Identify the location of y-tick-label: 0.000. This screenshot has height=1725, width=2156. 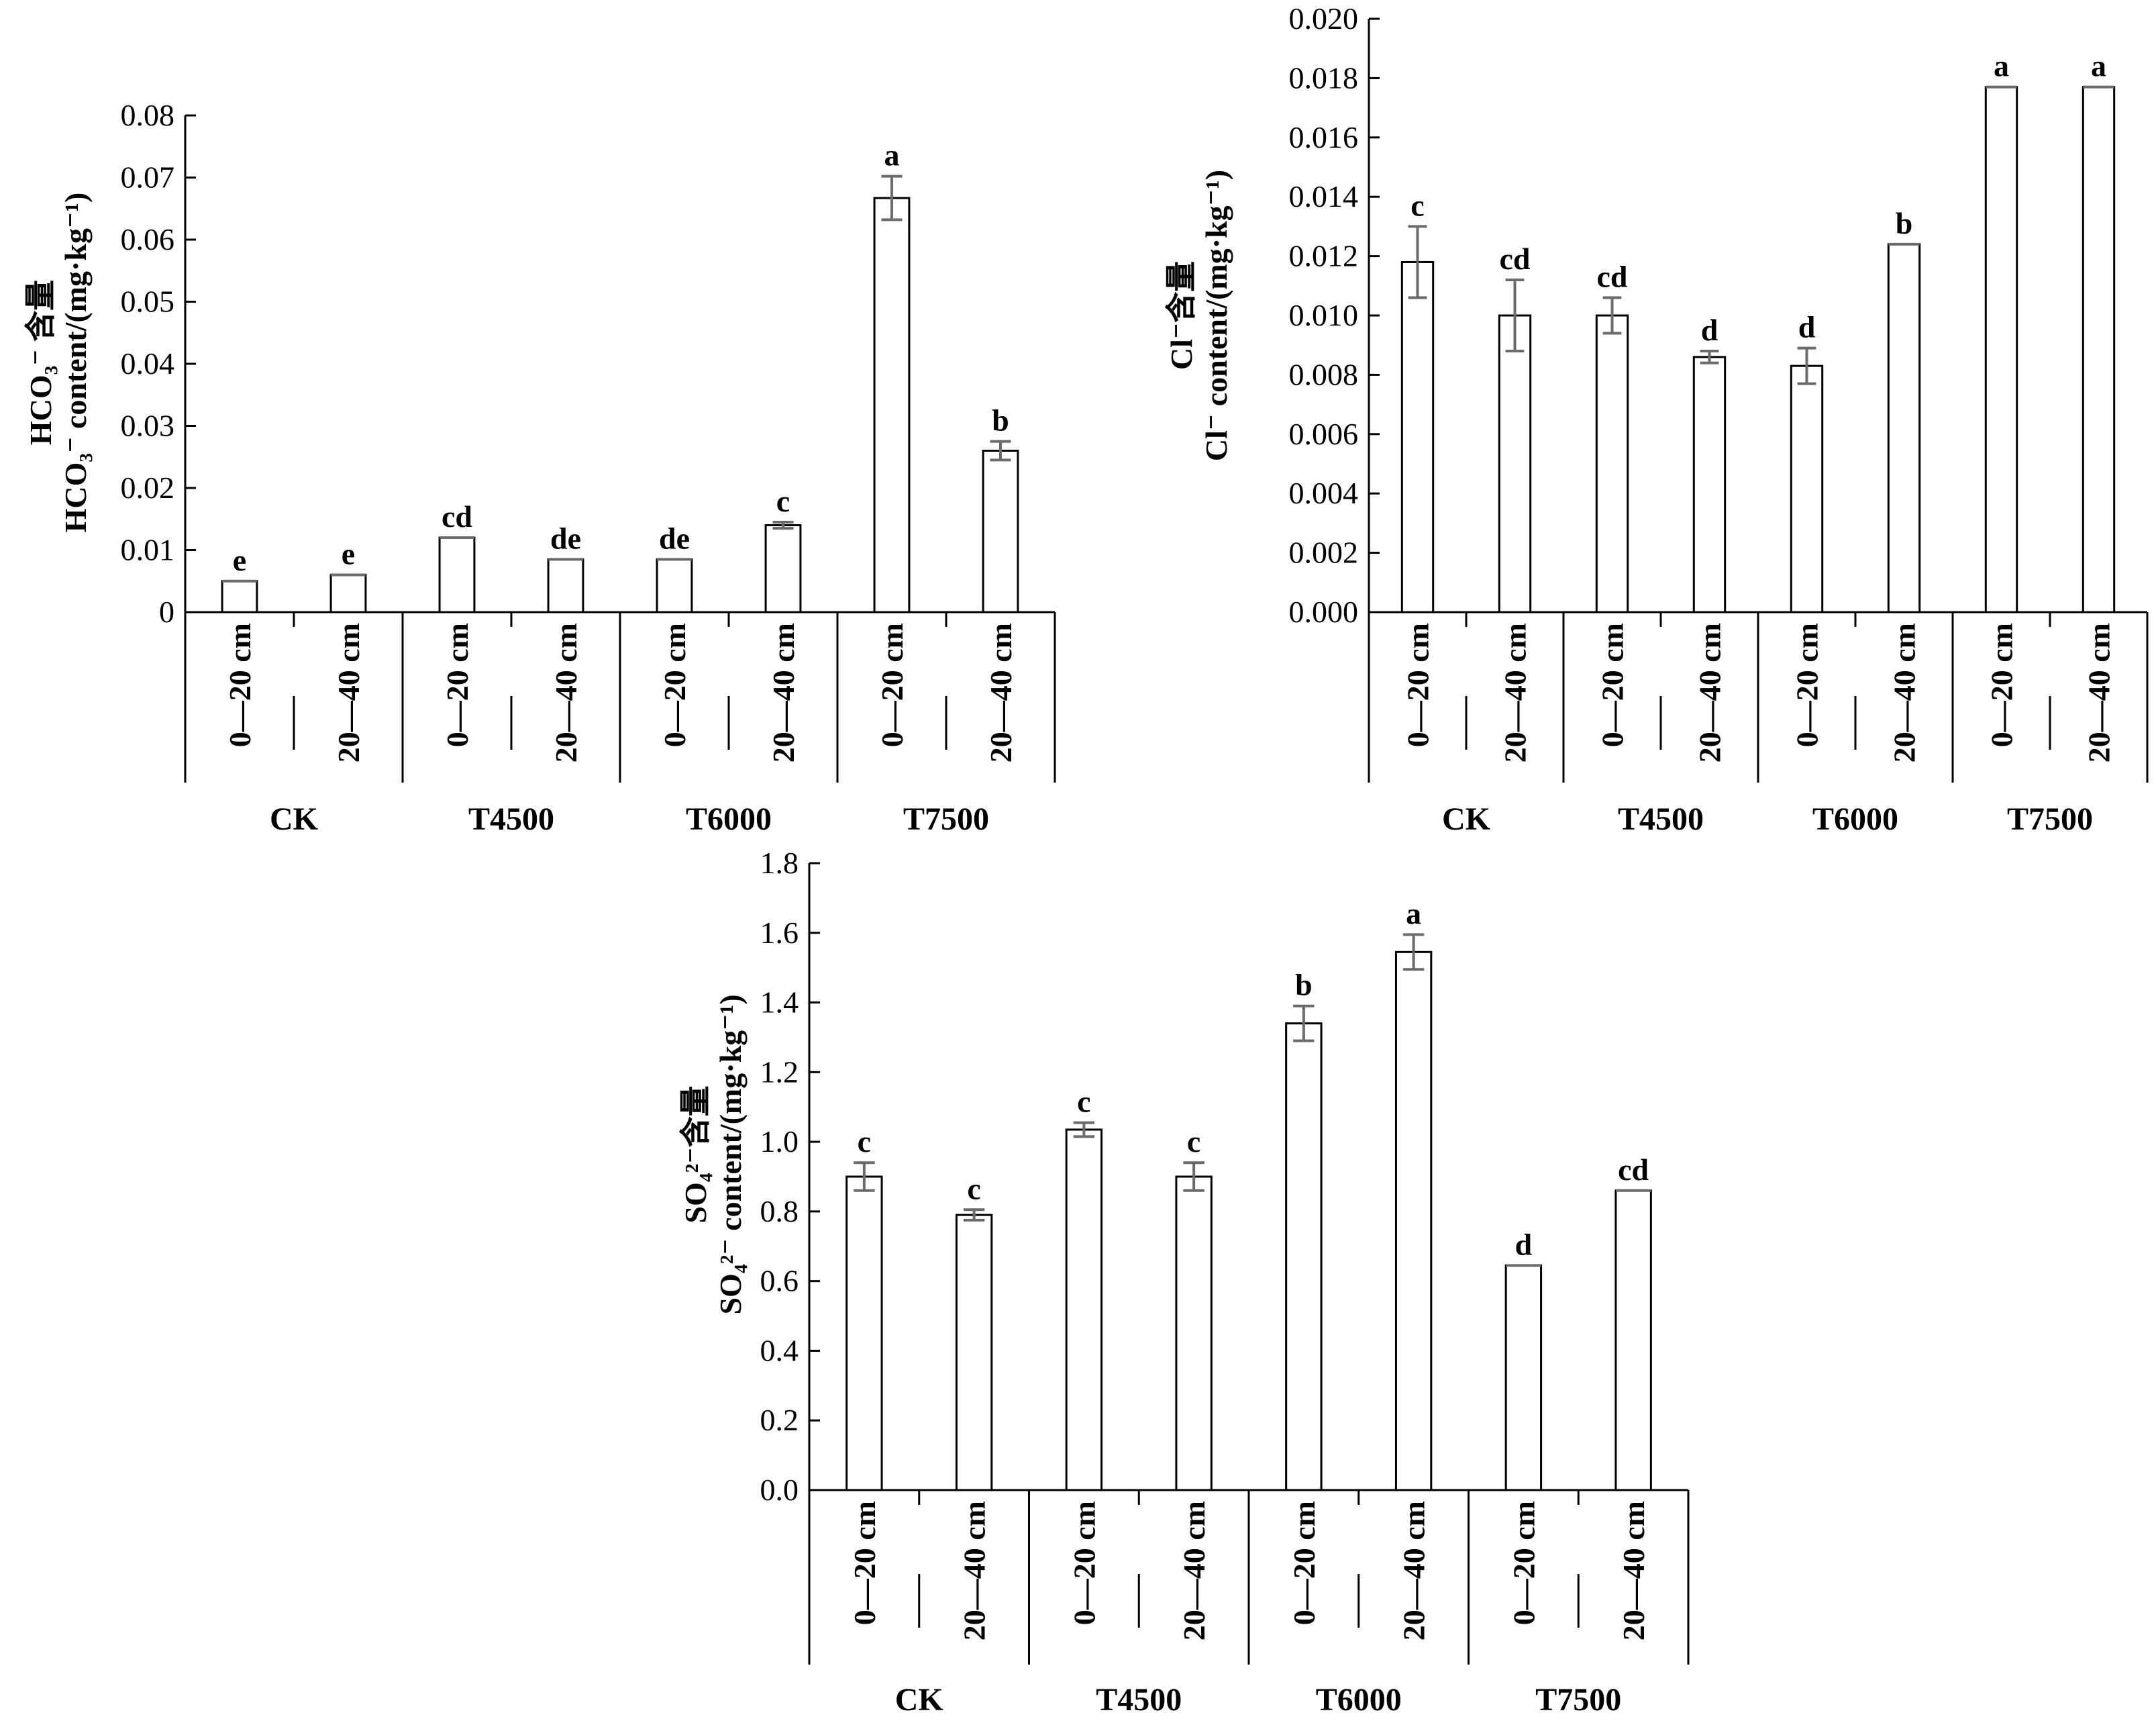
(1324, 612).